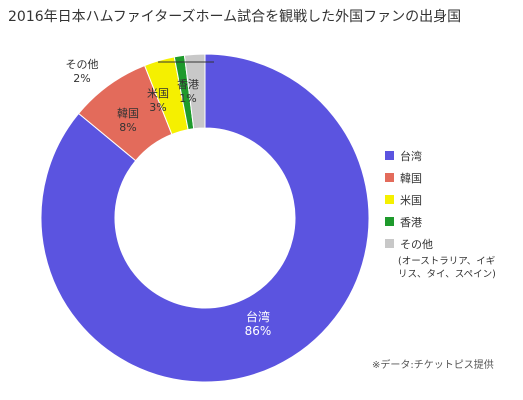 Image resolution: width=523 pixels, height=400 pixels. What do you see at coordinates (447, 274) in the screenshot?
I see `legend-other-note-line2: リス、タイ、スペイン)` at bounding box center [447, 274].